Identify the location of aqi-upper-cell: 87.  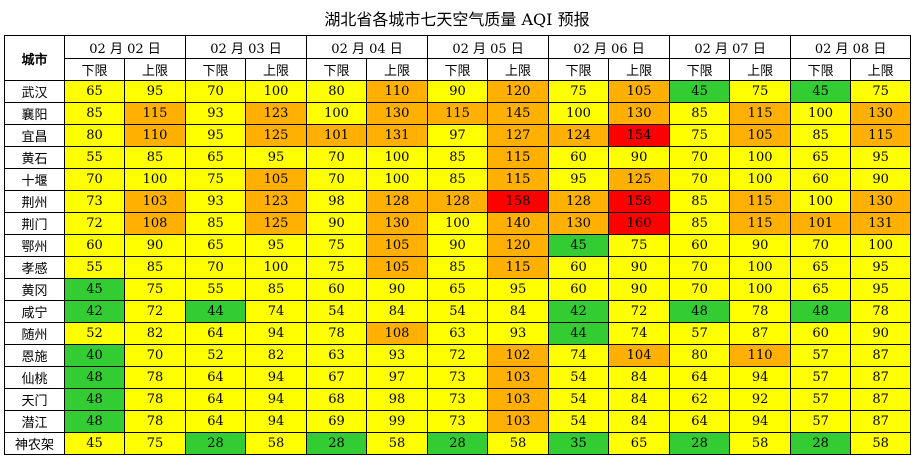
(760, 333).